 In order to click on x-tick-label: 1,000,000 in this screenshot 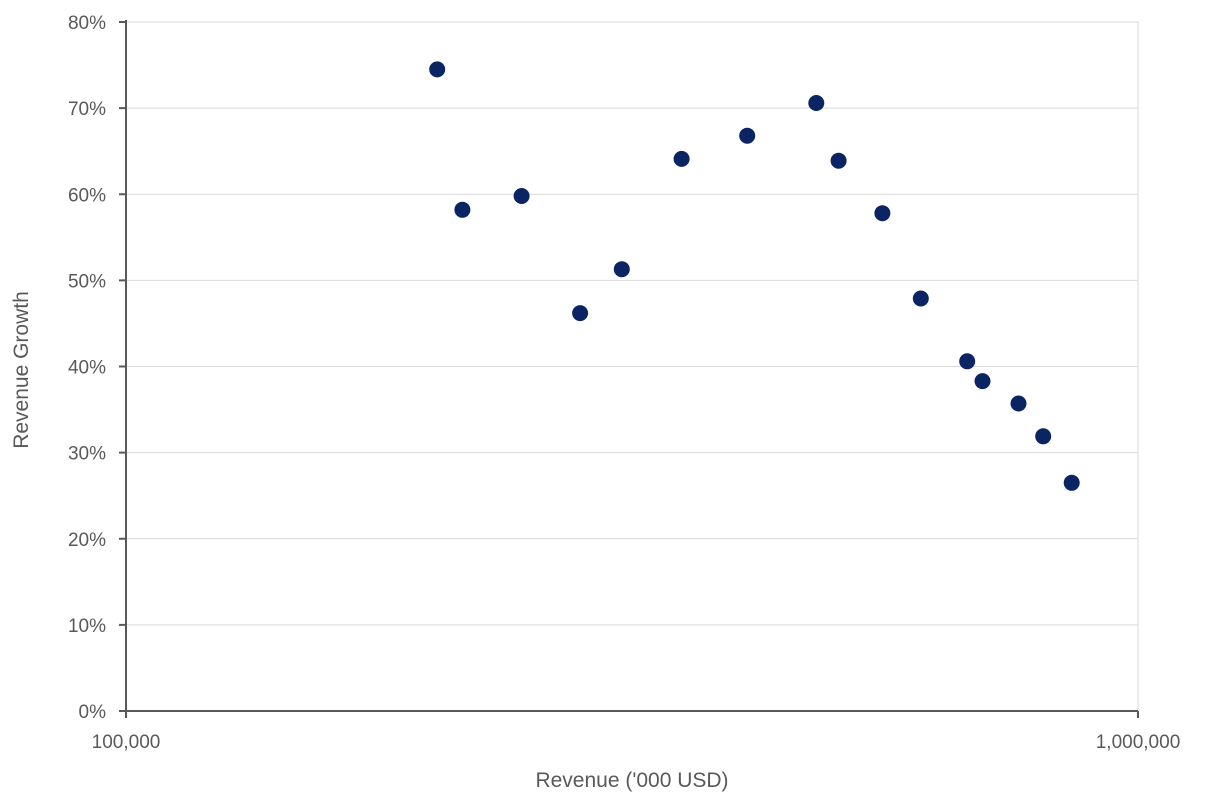, I will do `click(1138, 742)`.